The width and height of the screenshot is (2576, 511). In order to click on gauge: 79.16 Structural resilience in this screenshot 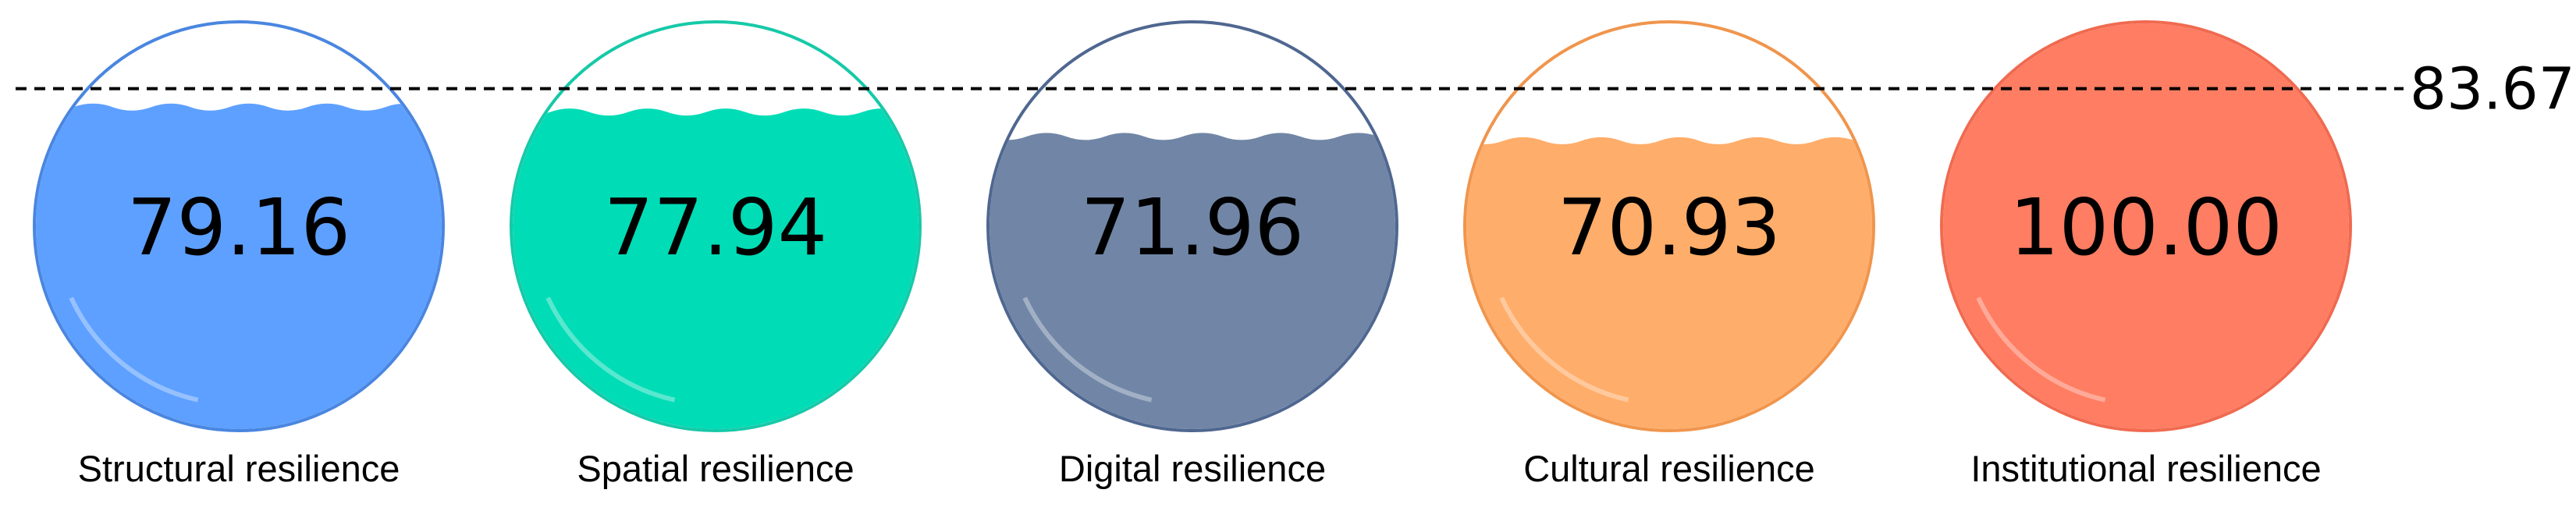, I will do `click(239, 255)`.